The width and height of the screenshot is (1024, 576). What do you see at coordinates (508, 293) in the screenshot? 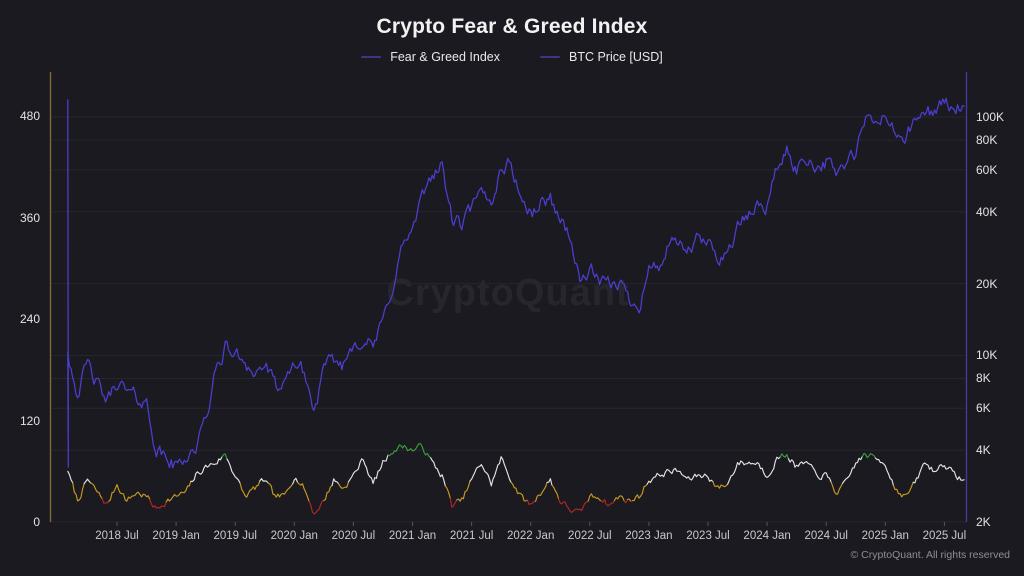
I see `cryptoquant-watermark: CryptoQuant` at bounding box center [508, 293].